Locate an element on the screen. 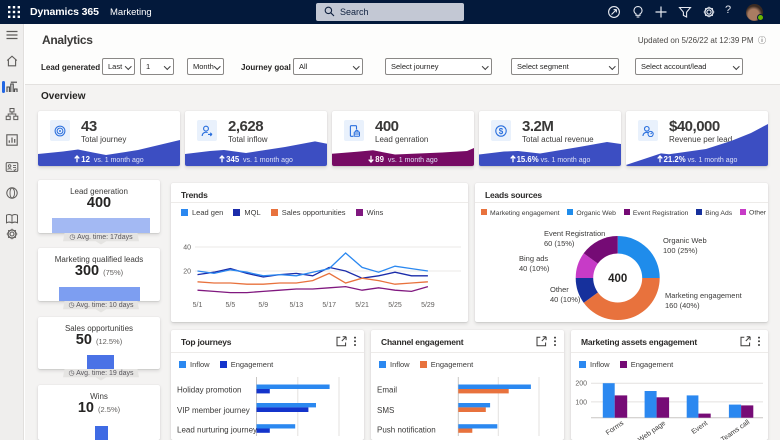 The width and height of the screenshot is (780, 440). svg-text: 400 is located at coordinates (617, 279).